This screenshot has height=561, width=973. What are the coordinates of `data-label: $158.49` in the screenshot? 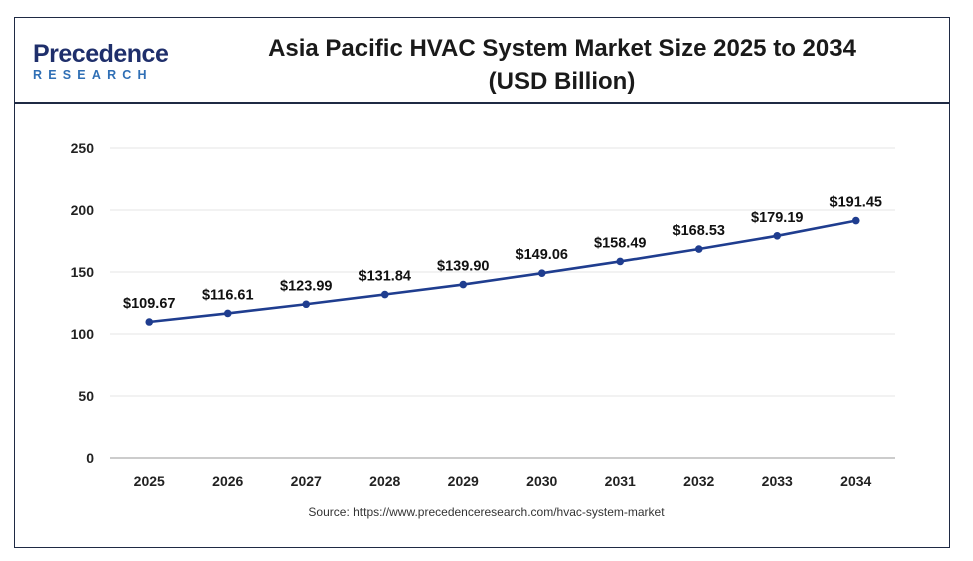 It's located at (620, 243).